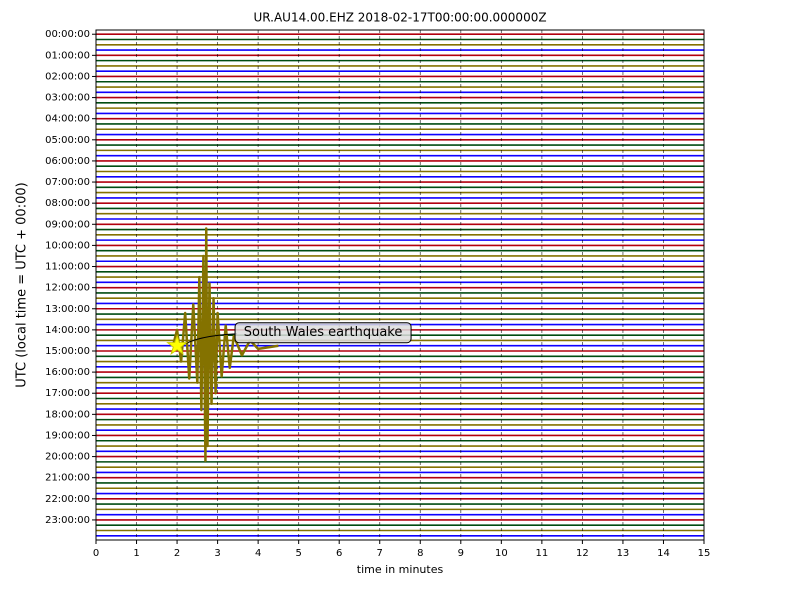 The width and height of the screenshot is (800, 600). I want to click on x-tick-label: 4, so click(258, 553).